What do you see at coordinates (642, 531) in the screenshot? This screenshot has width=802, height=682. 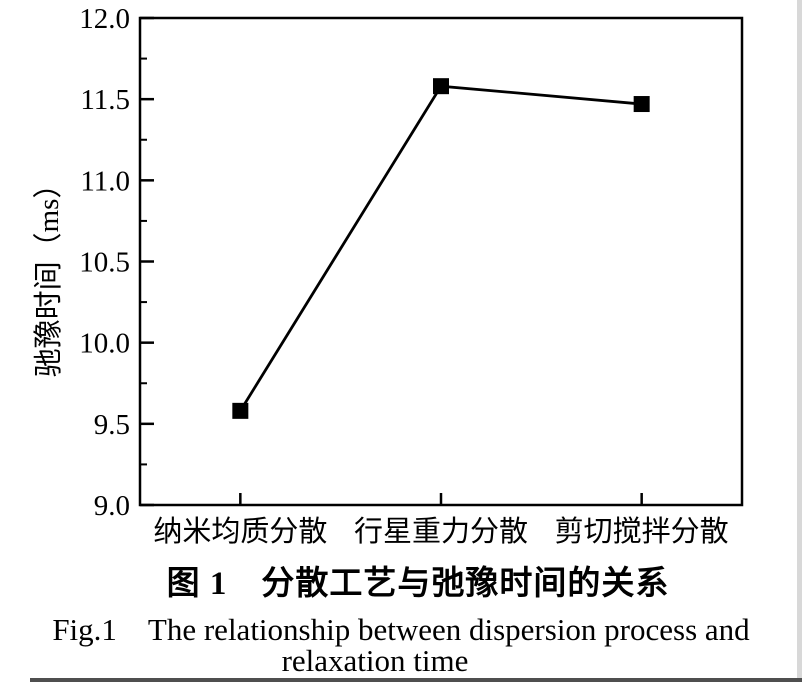 I see `x-axis-tick-label: 剪切搅拌分散` at bounding box center [642, 531].